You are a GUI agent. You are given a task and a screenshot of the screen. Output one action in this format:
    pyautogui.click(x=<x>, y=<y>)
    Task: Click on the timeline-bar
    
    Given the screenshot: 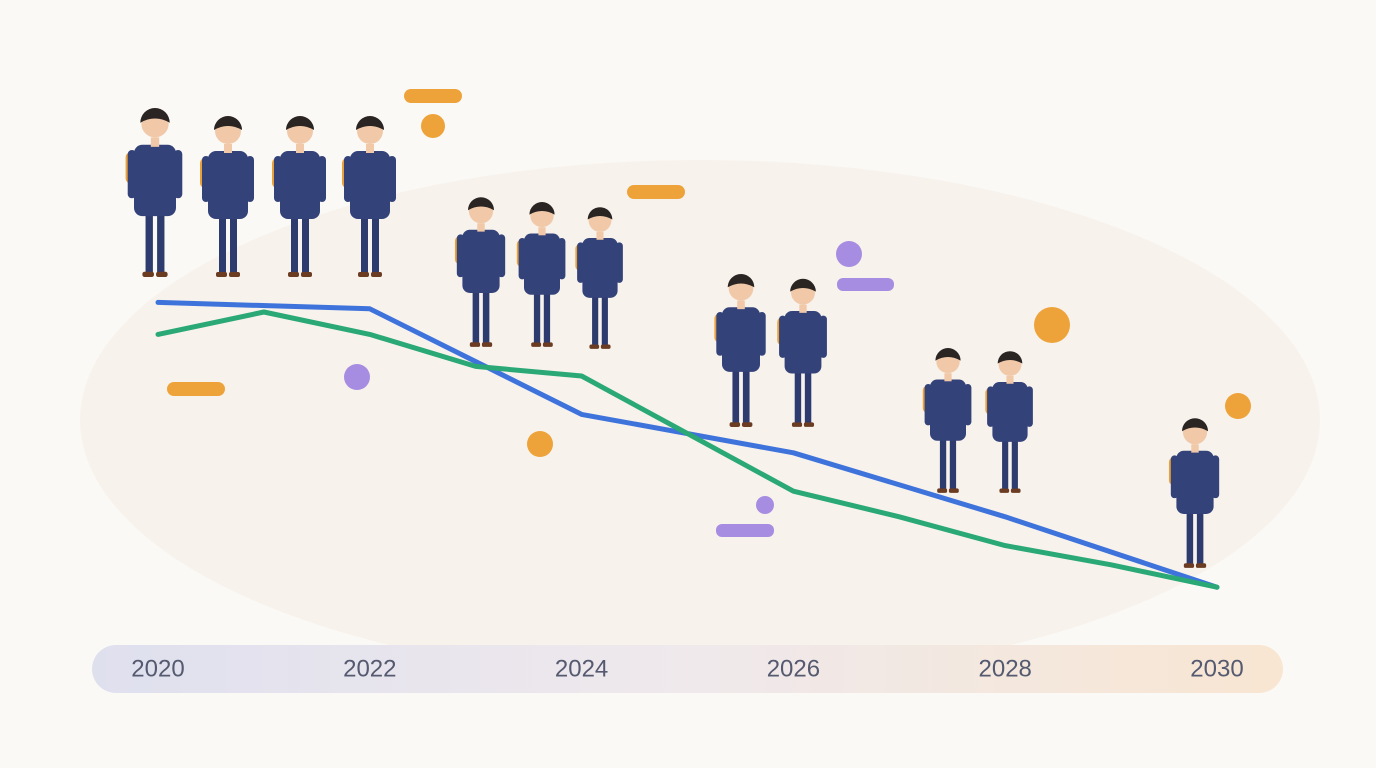 What is the action you would take?
    pyautogui.click(x=687, y=669)
    